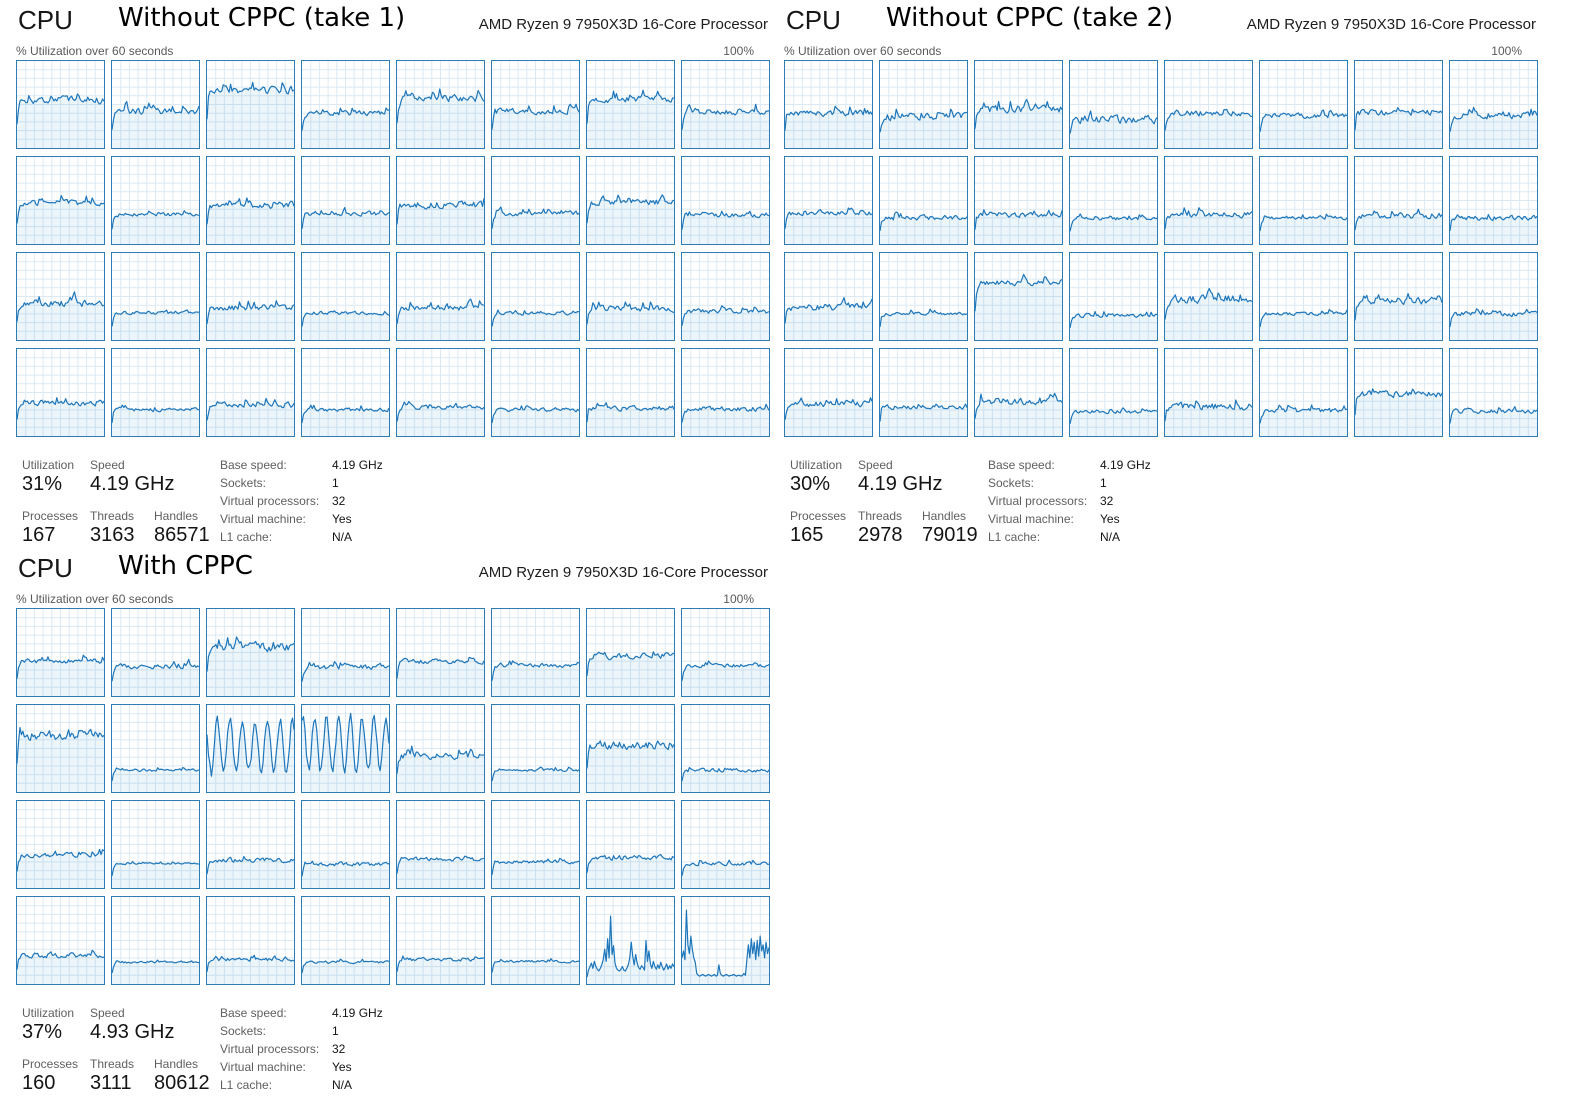  What do you see at coordinates (1103, 483) in the screenshot?
I see `stat-value: 1` at bounding box center [1103, 483].